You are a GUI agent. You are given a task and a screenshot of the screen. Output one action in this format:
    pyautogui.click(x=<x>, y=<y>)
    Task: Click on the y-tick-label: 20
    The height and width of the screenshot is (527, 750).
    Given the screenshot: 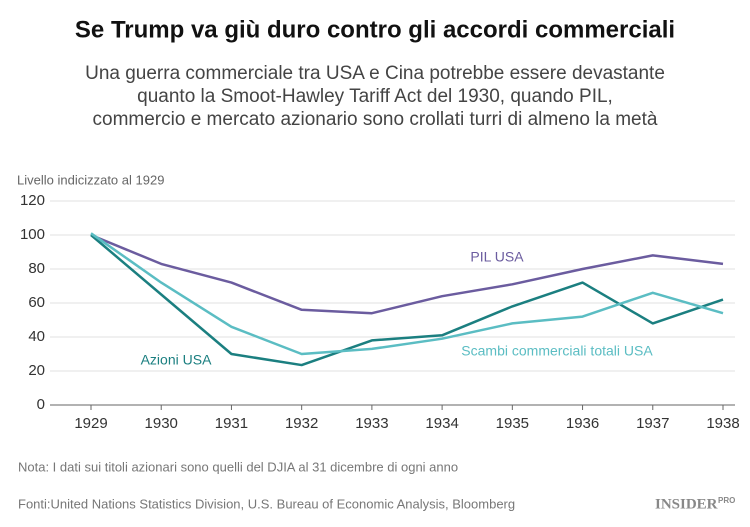 What is the action you would take?
    pyautogui.click(x=36, y=370)
    